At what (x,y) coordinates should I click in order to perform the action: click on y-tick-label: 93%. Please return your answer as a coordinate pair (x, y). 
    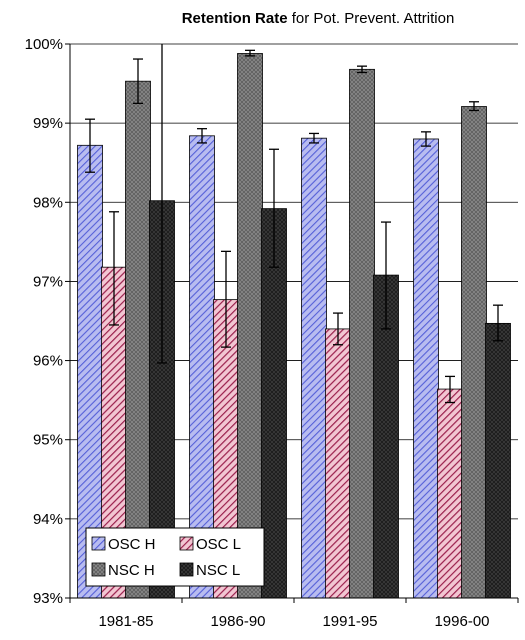
    Looking at the image, I should click on (48, 598).